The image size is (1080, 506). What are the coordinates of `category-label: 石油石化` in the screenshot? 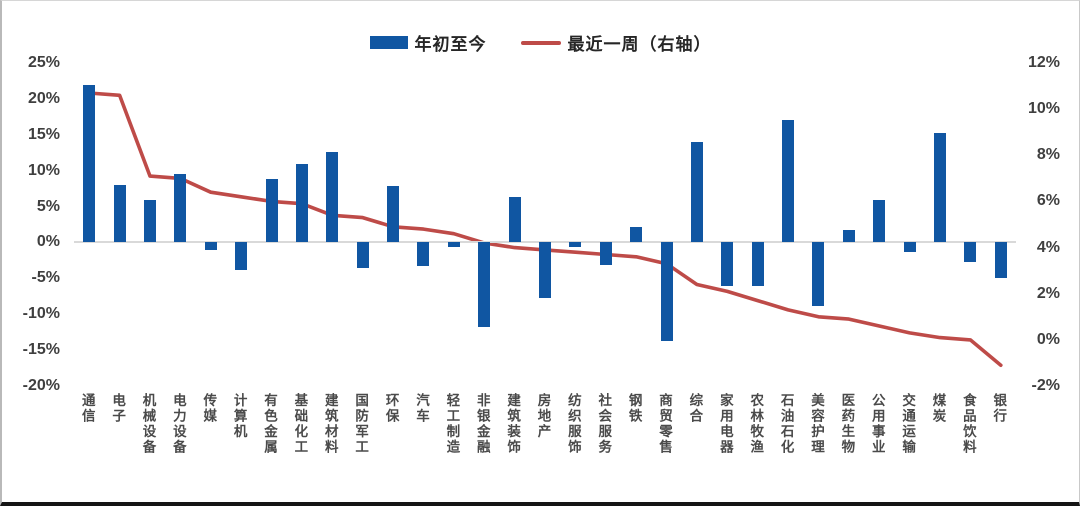 It's located at (786, 424).